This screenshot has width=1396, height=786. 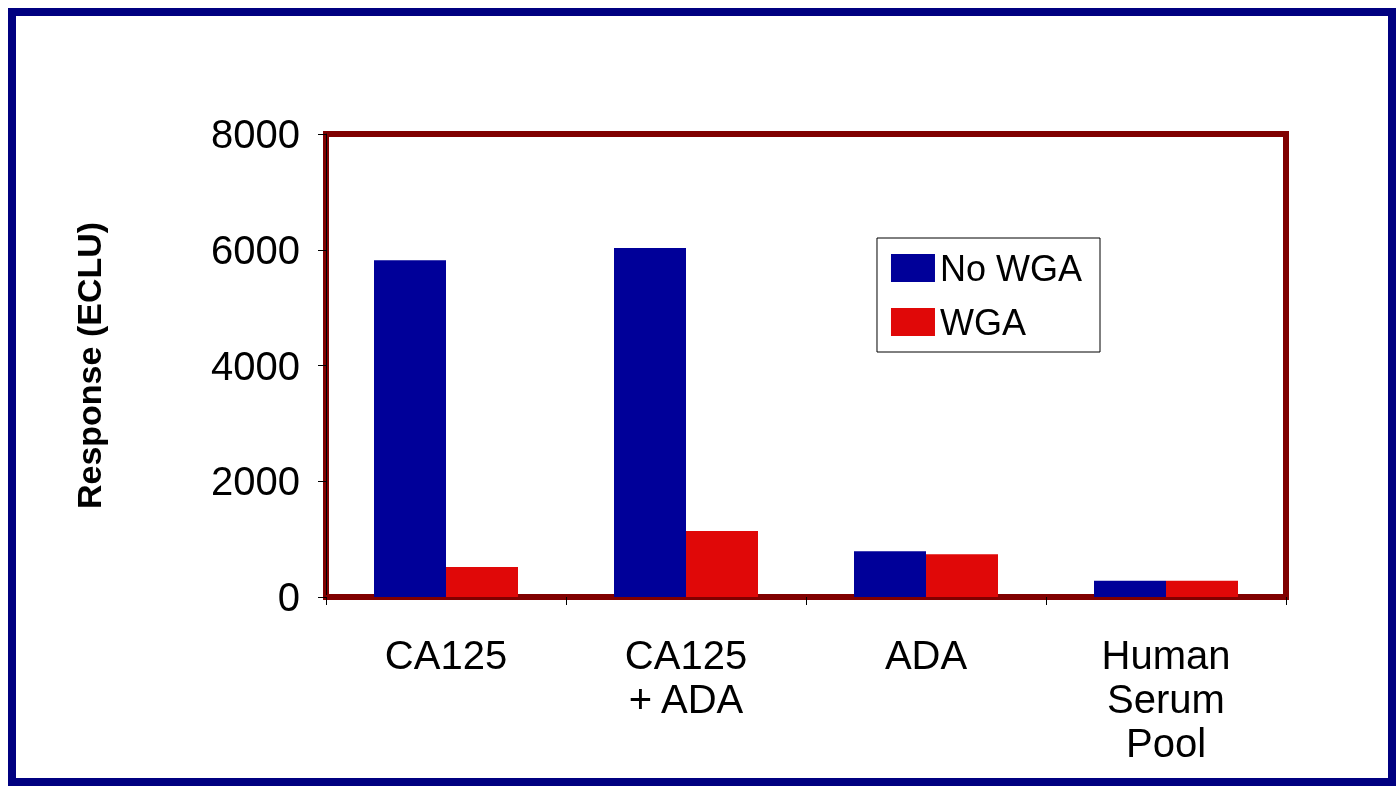 What do you see at coordinates (255, 134) in the screenshot?
I see `y-tick-label: 8000` at bounding box center [255, 134].